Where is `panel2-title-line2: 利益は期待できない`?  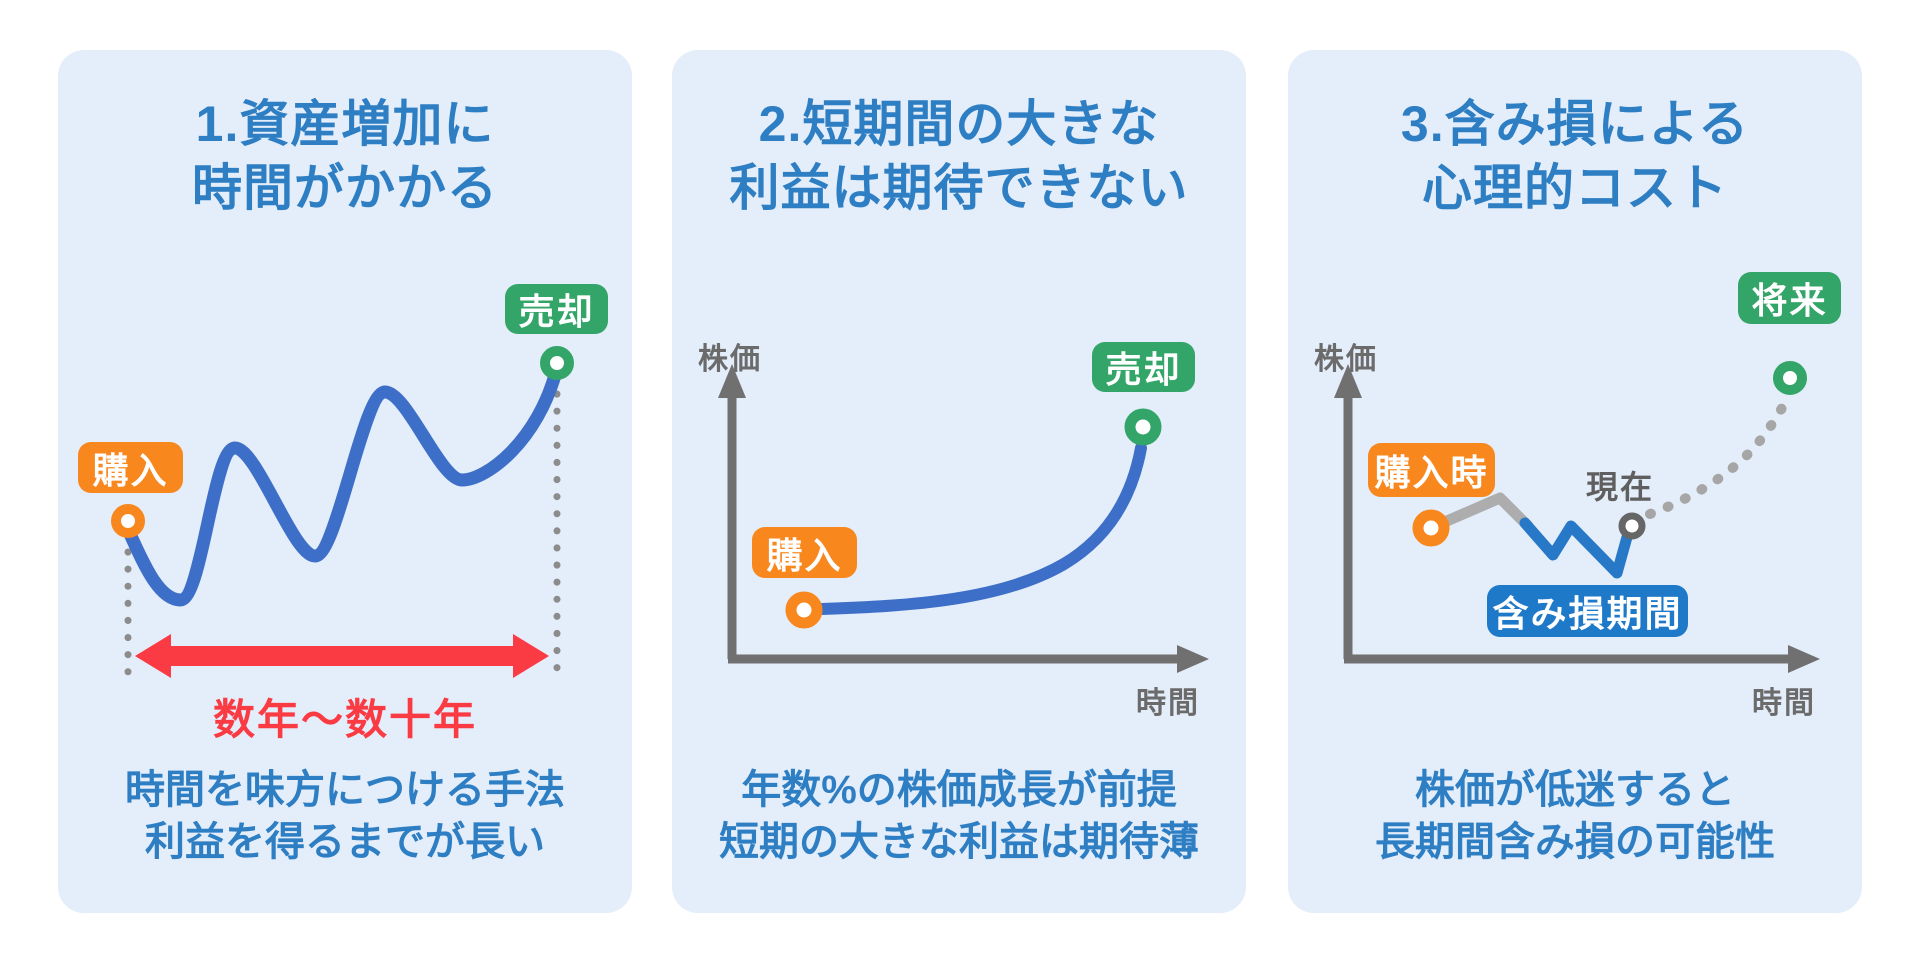
panel2-title-line2: 利益は期待できない is located at coordinates (959, 188).